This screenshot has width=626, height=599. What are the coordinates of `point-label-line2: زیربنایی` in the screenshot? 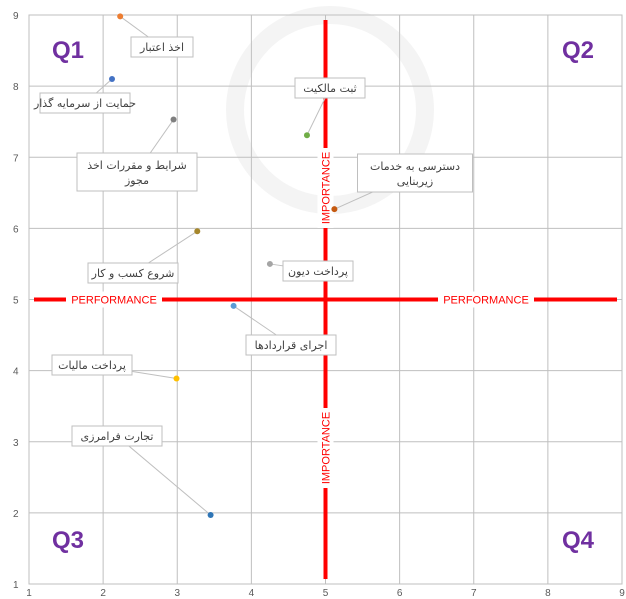 It's located at (415, 181).